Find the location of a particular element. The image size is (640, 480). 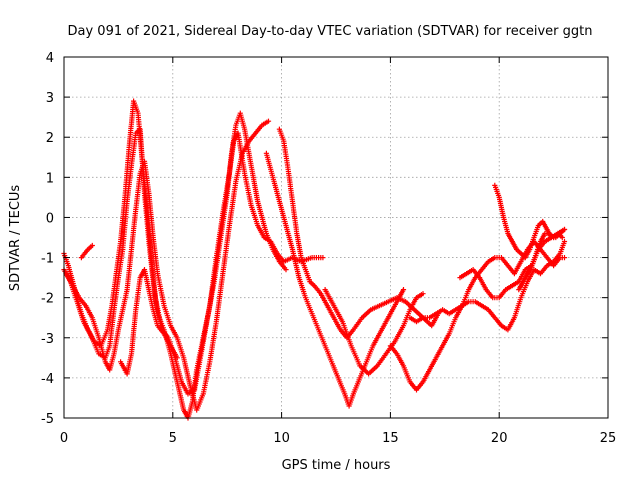

y-tick-label: -2 is located at coordinates (47, 299).